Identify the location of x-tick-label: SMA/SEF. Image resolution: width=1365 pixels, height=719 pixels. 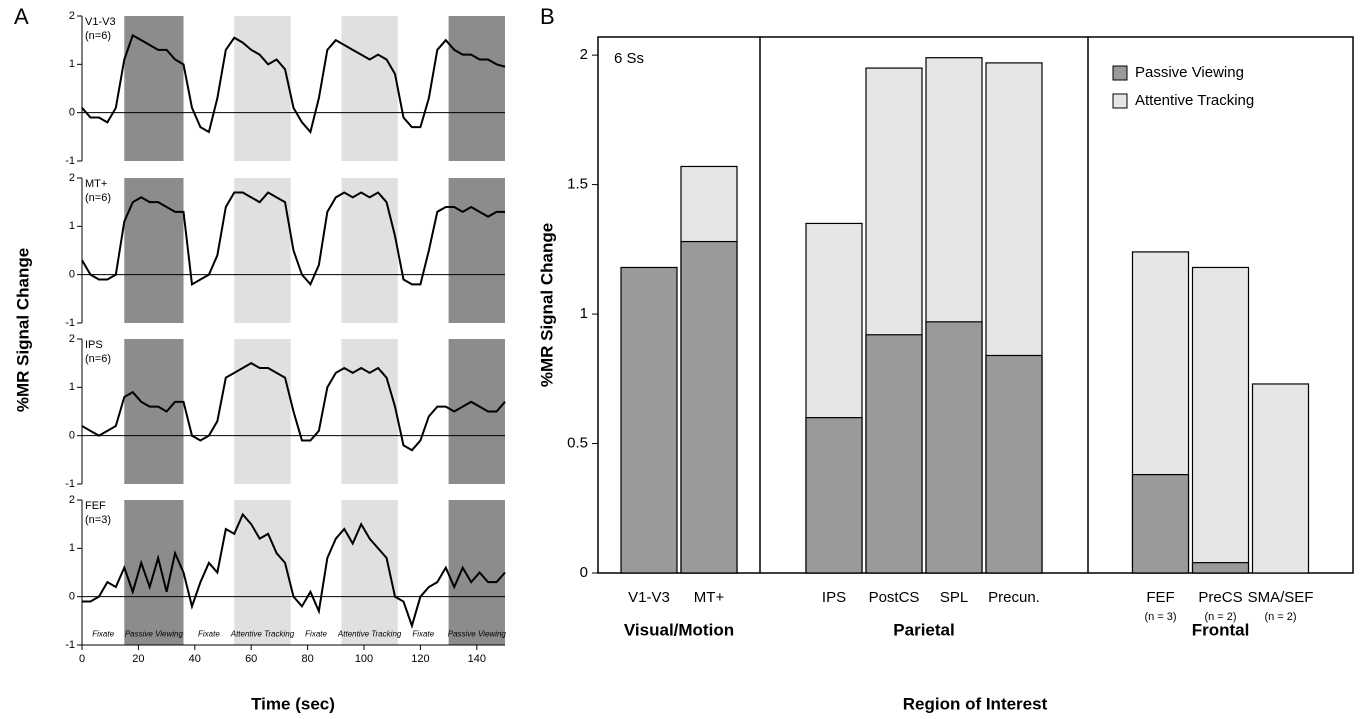
(1281, 597).